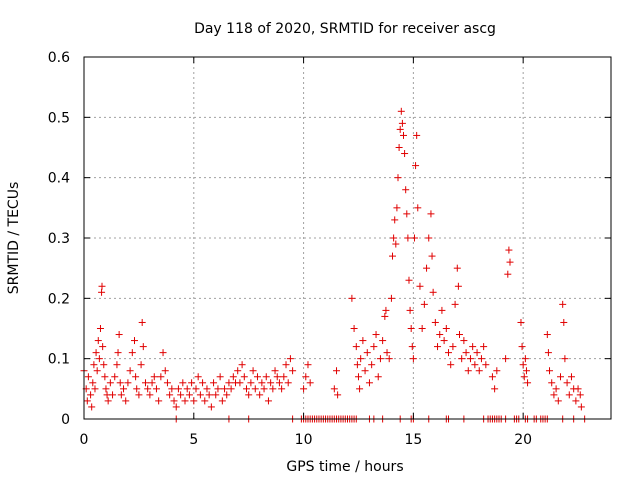 This screenshot has height=480, width=640. What do you see at coordinates (59, 179) in the screenshot?
I see `y-tick-label: 0.4` at bounding box center [59, 179].